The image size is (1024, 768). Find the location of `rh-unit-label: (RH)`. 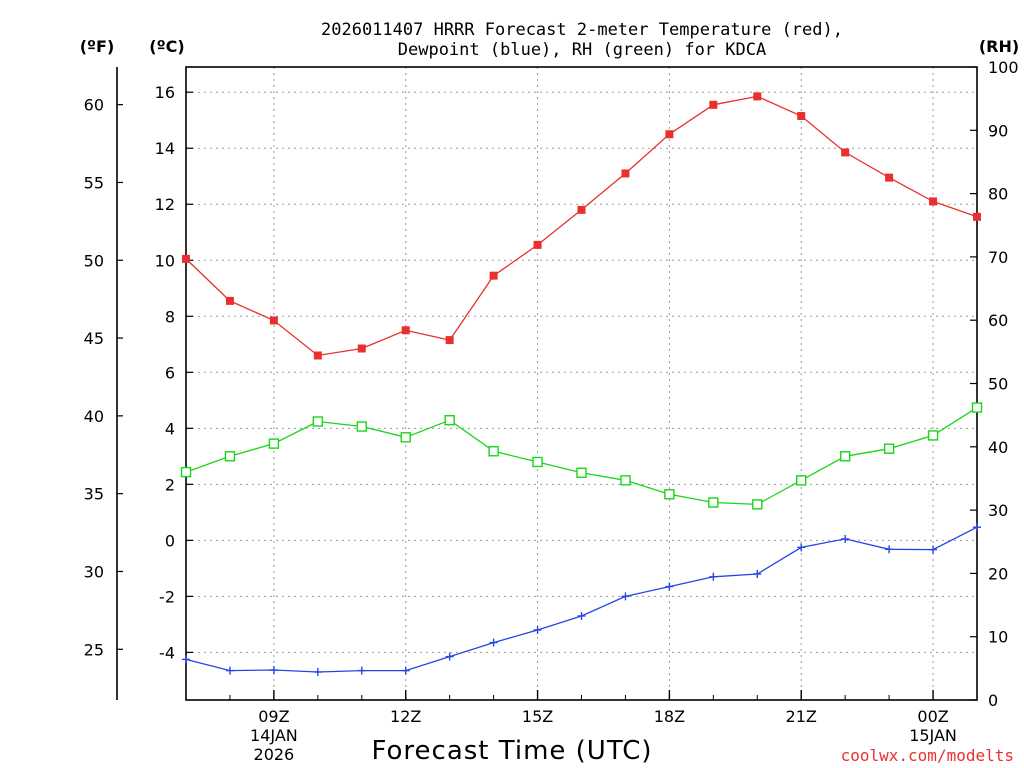

rh-unit-label: (RH) is located at coordinates (999, 46).